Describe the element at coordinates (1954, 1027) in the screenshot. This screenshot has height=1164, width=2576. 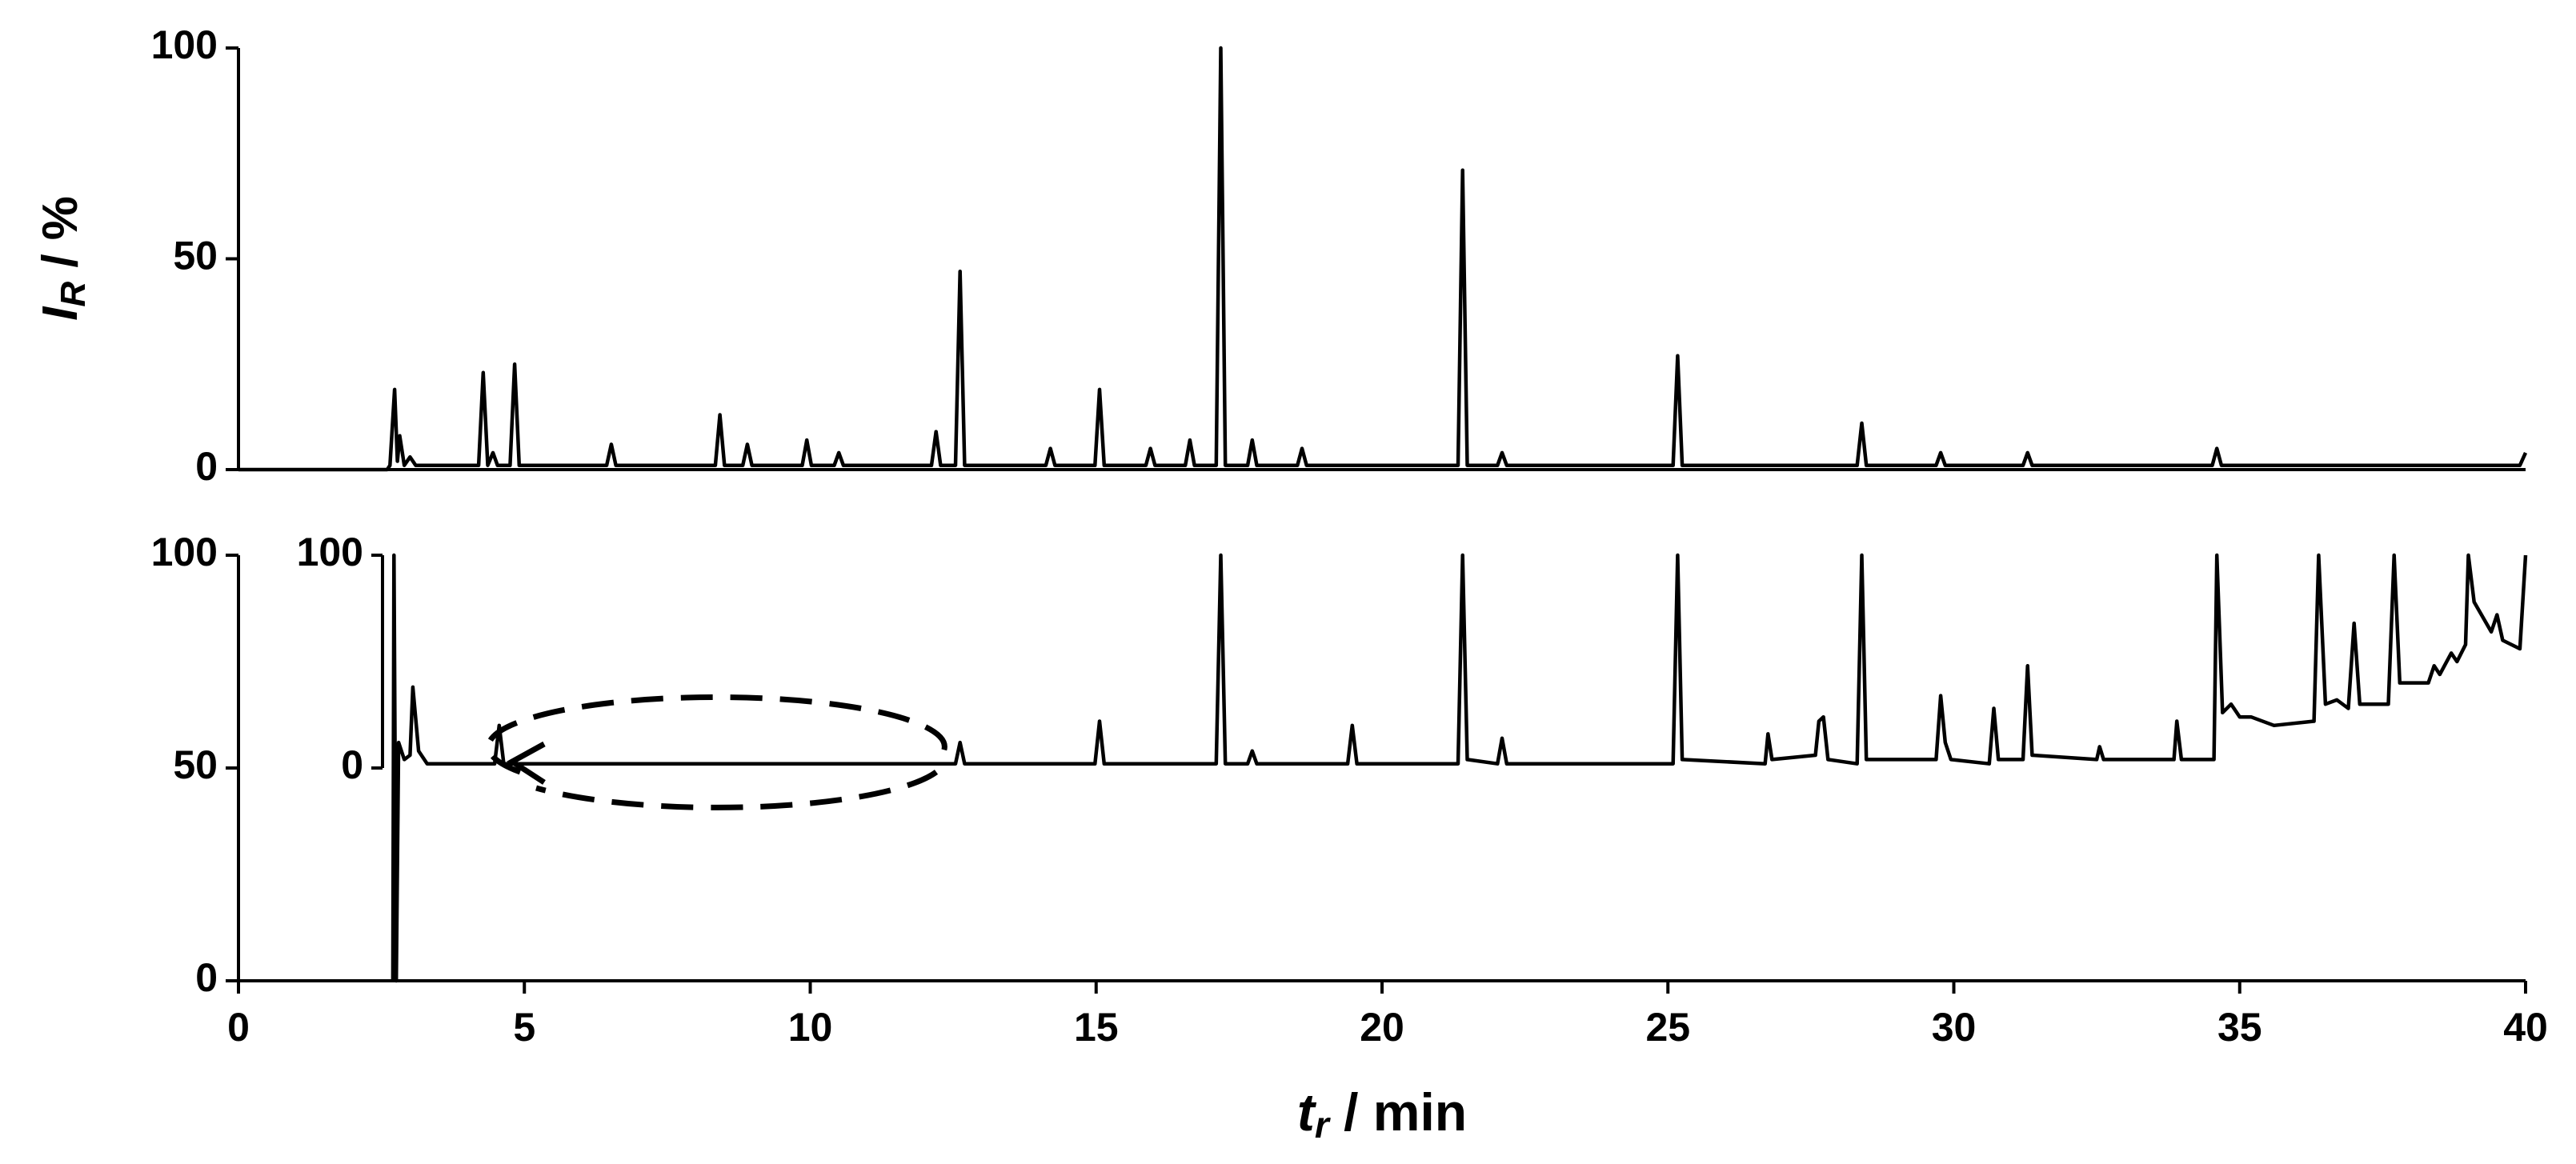
I see `x-tick-label: 30` at that location.